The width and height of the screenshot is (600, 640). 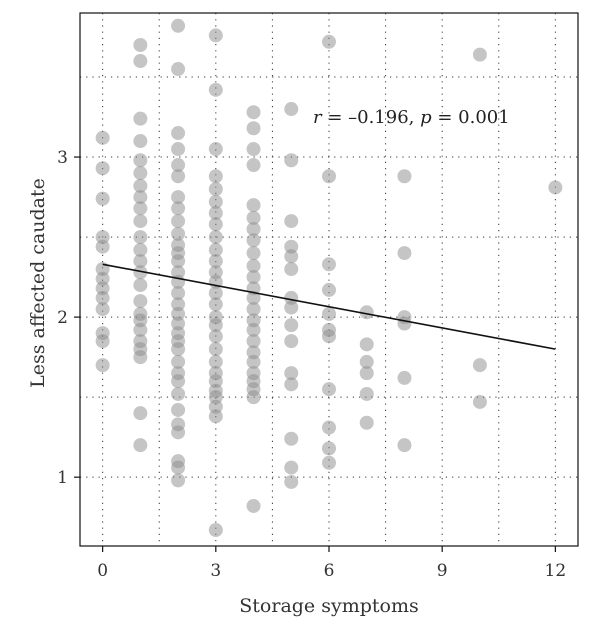 What do you see at coordinates (215, 571) in the screenshot?
I see `x-tick-label: 3` at bounding box center [215, 571].